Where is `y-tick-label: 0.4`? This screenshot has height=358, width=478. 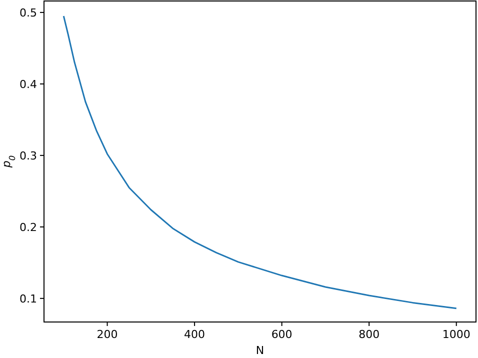
y-tick-label: 0.4 is located at coordinates (28, 84).